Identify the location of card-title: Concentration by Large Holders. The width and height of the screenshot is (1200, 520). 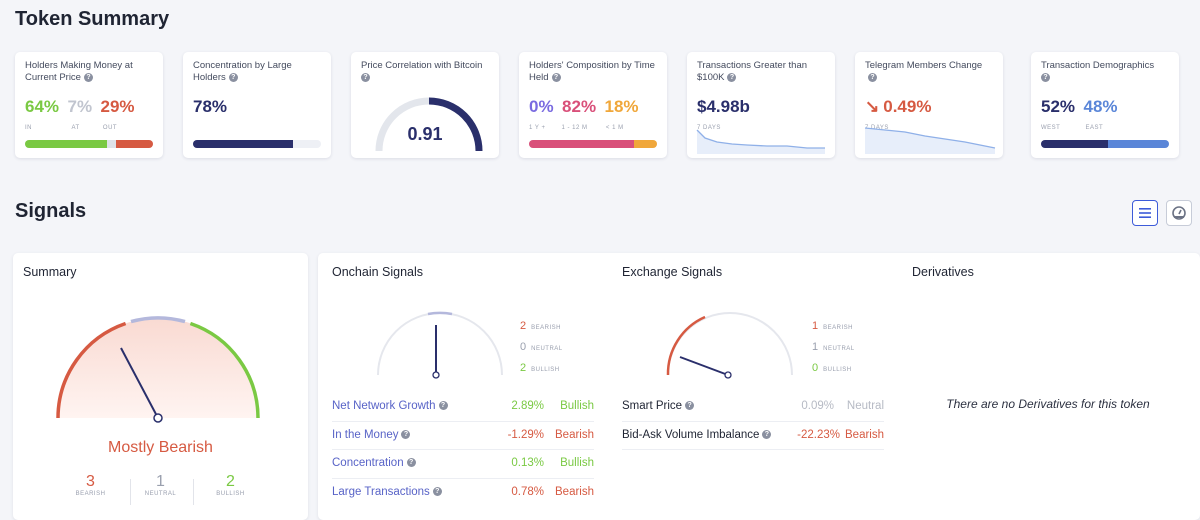
(242, 71).